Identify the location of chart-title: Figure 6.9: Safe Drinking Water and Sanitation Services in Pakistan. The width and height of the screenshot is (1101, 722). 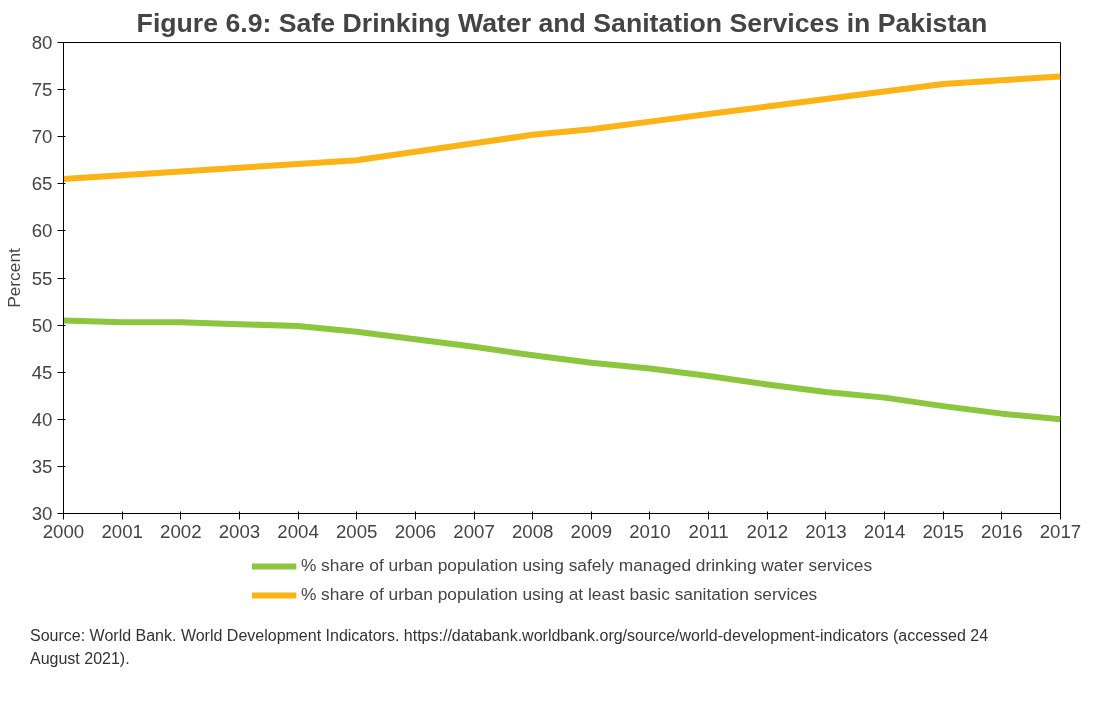
(562, 22).